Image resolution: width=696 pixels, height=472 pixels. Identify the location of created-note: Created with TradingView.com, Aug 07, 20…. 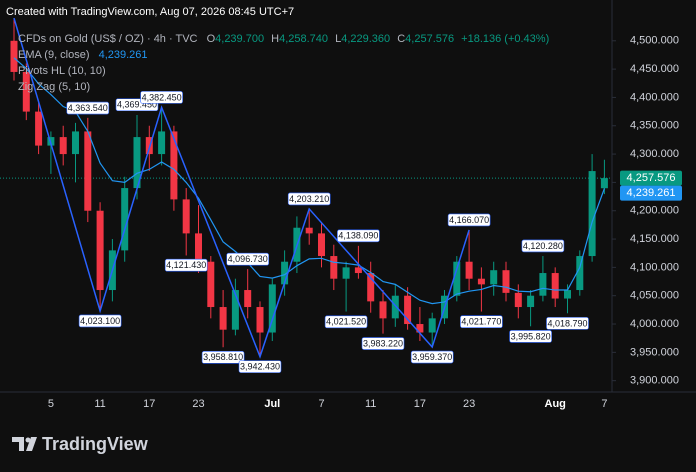
(150, 12).